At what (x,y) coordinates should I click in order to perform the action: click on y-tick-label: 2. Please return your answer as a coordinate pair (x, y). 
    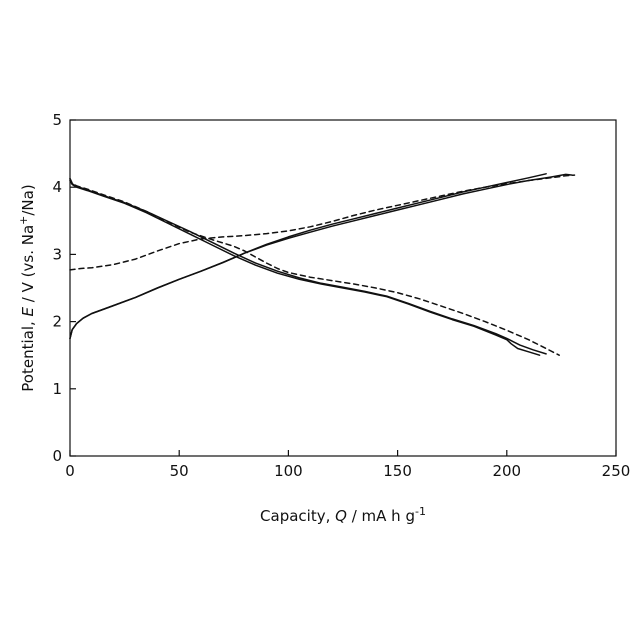
    Looking at the image, I should click on (57, 322).